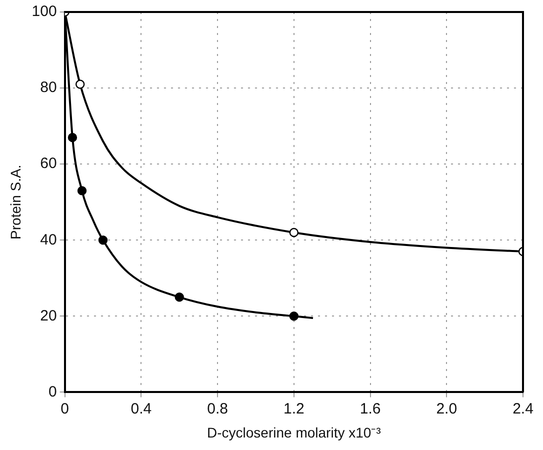 The image size is (543, 450). I want to click on x-tick-label: 0.4, so click(141, 409).